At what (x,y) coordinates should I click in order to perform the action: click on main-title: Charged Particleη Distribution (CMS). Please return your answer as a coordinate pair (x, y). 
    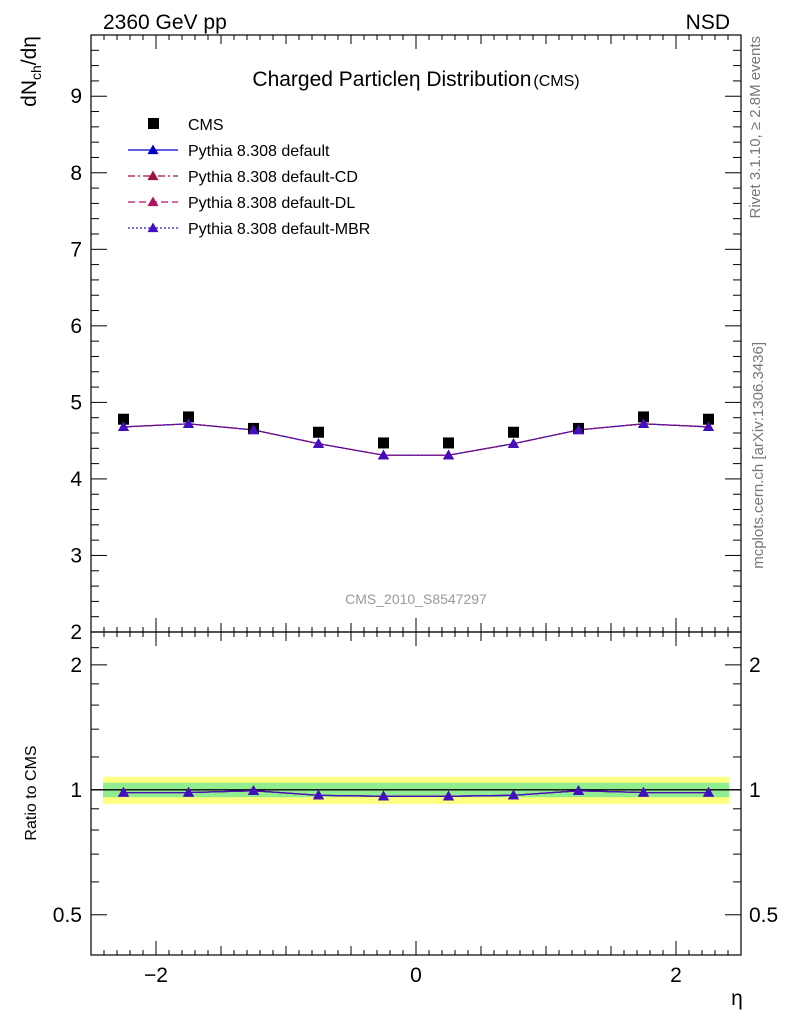
    Looking at the image, I should click on (415, 79).